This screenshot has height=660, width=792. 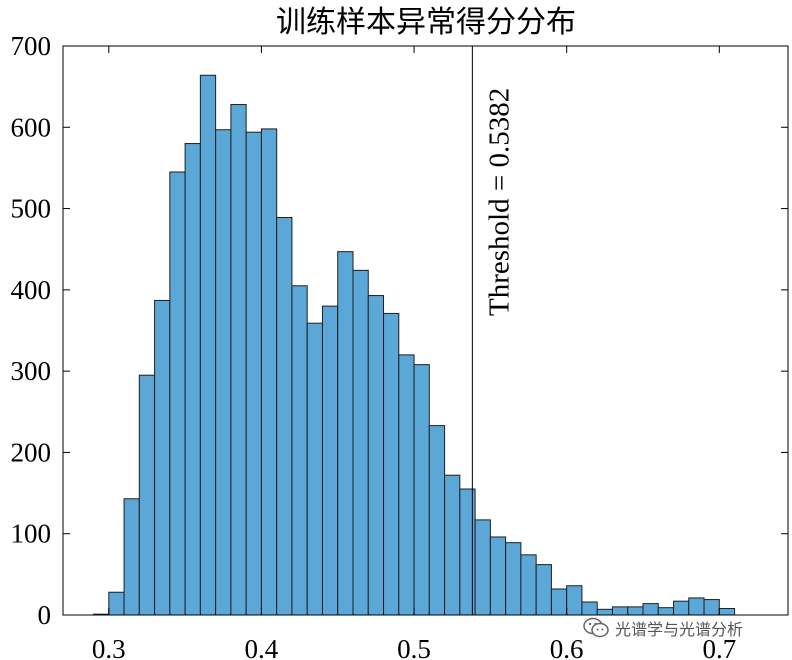 What do you see at coordinates (262, 647) in the screenshot?
I see `x-tick-label: 0.4` at bounding box center [262, 647].